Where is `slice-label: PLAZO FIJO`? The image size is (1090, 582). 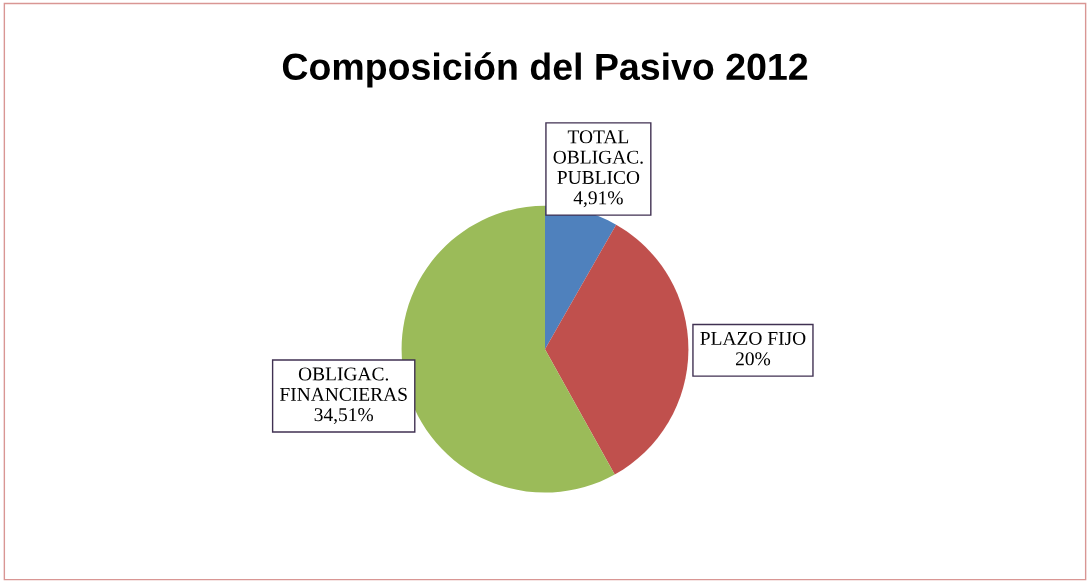 slice-label: PLAZO FIJO is located at coordinates (753, 338).